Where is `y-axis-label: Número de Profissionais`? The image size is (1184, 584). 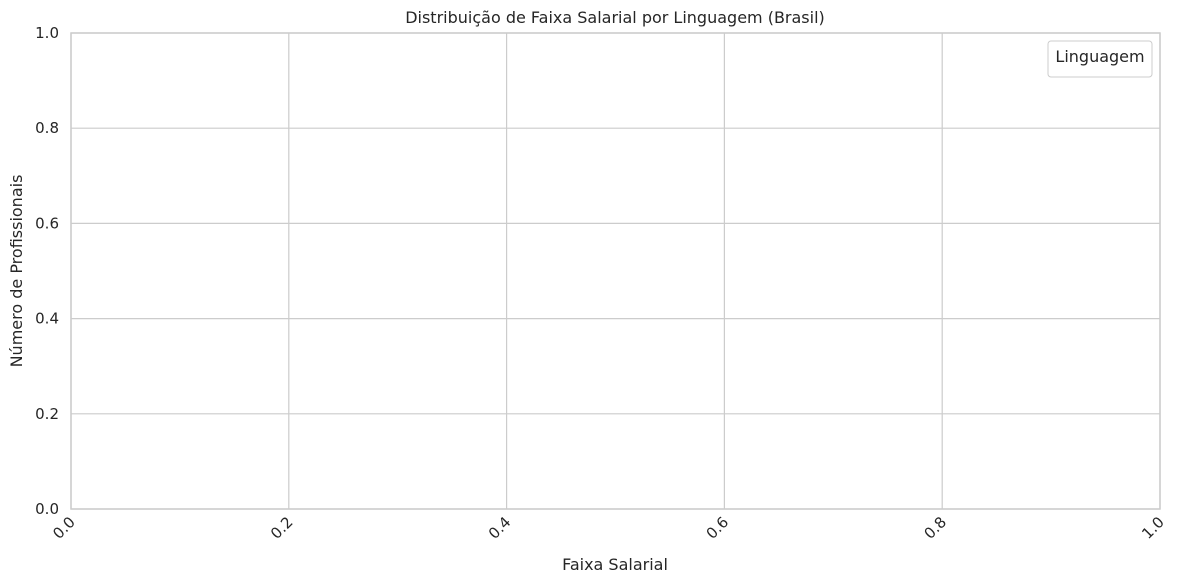
y-axis-label: Número de Profissionais is located at coordinates (16, 271).